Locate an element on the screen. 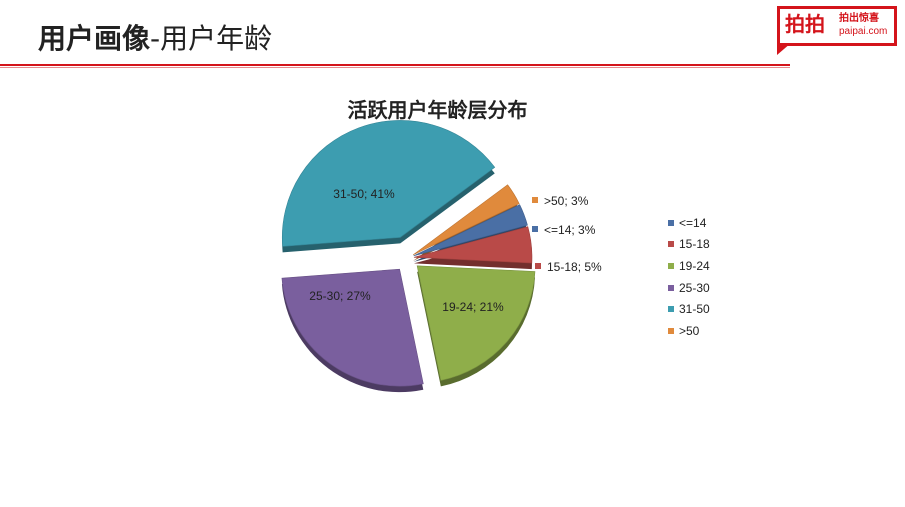 This screenshot has height=507, width=905. legend-item-25-30: 25-30 is located at coordinates (689, 288).